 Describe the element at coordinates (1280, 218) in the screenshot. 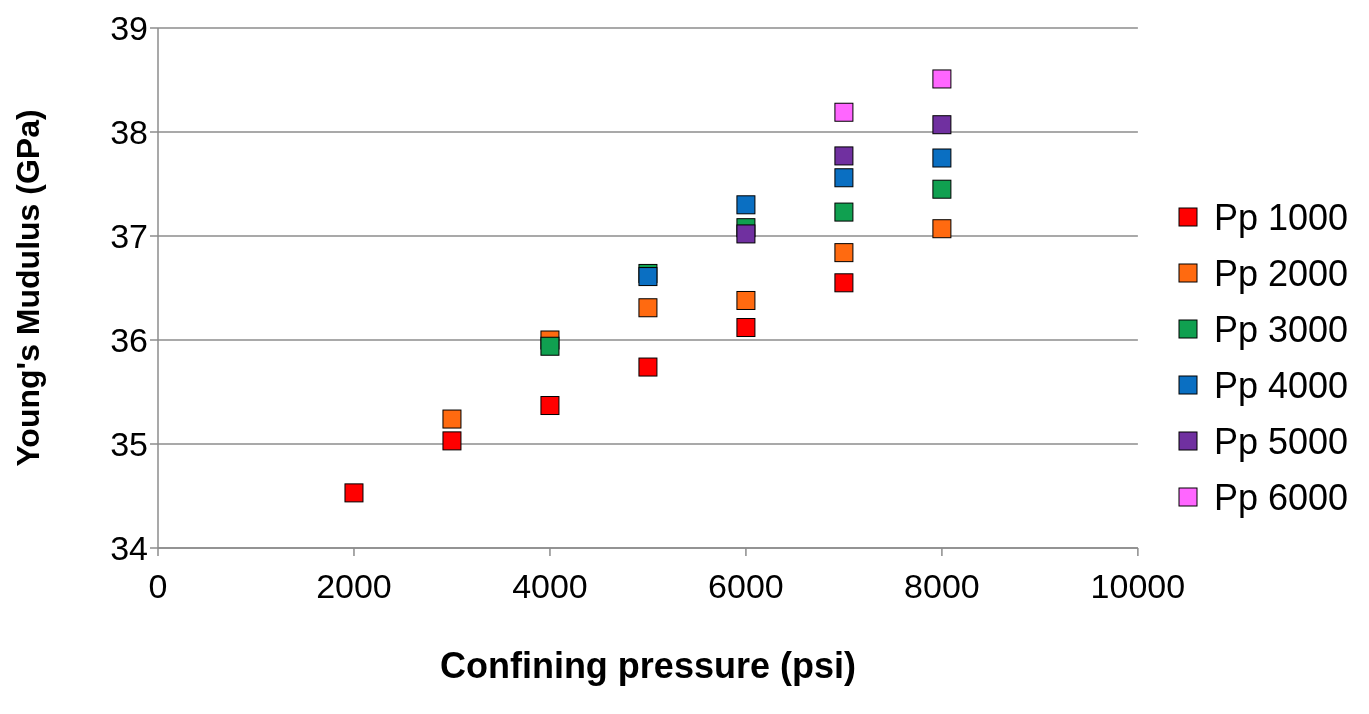

I see `legend-label: Pp 1000` at that location.